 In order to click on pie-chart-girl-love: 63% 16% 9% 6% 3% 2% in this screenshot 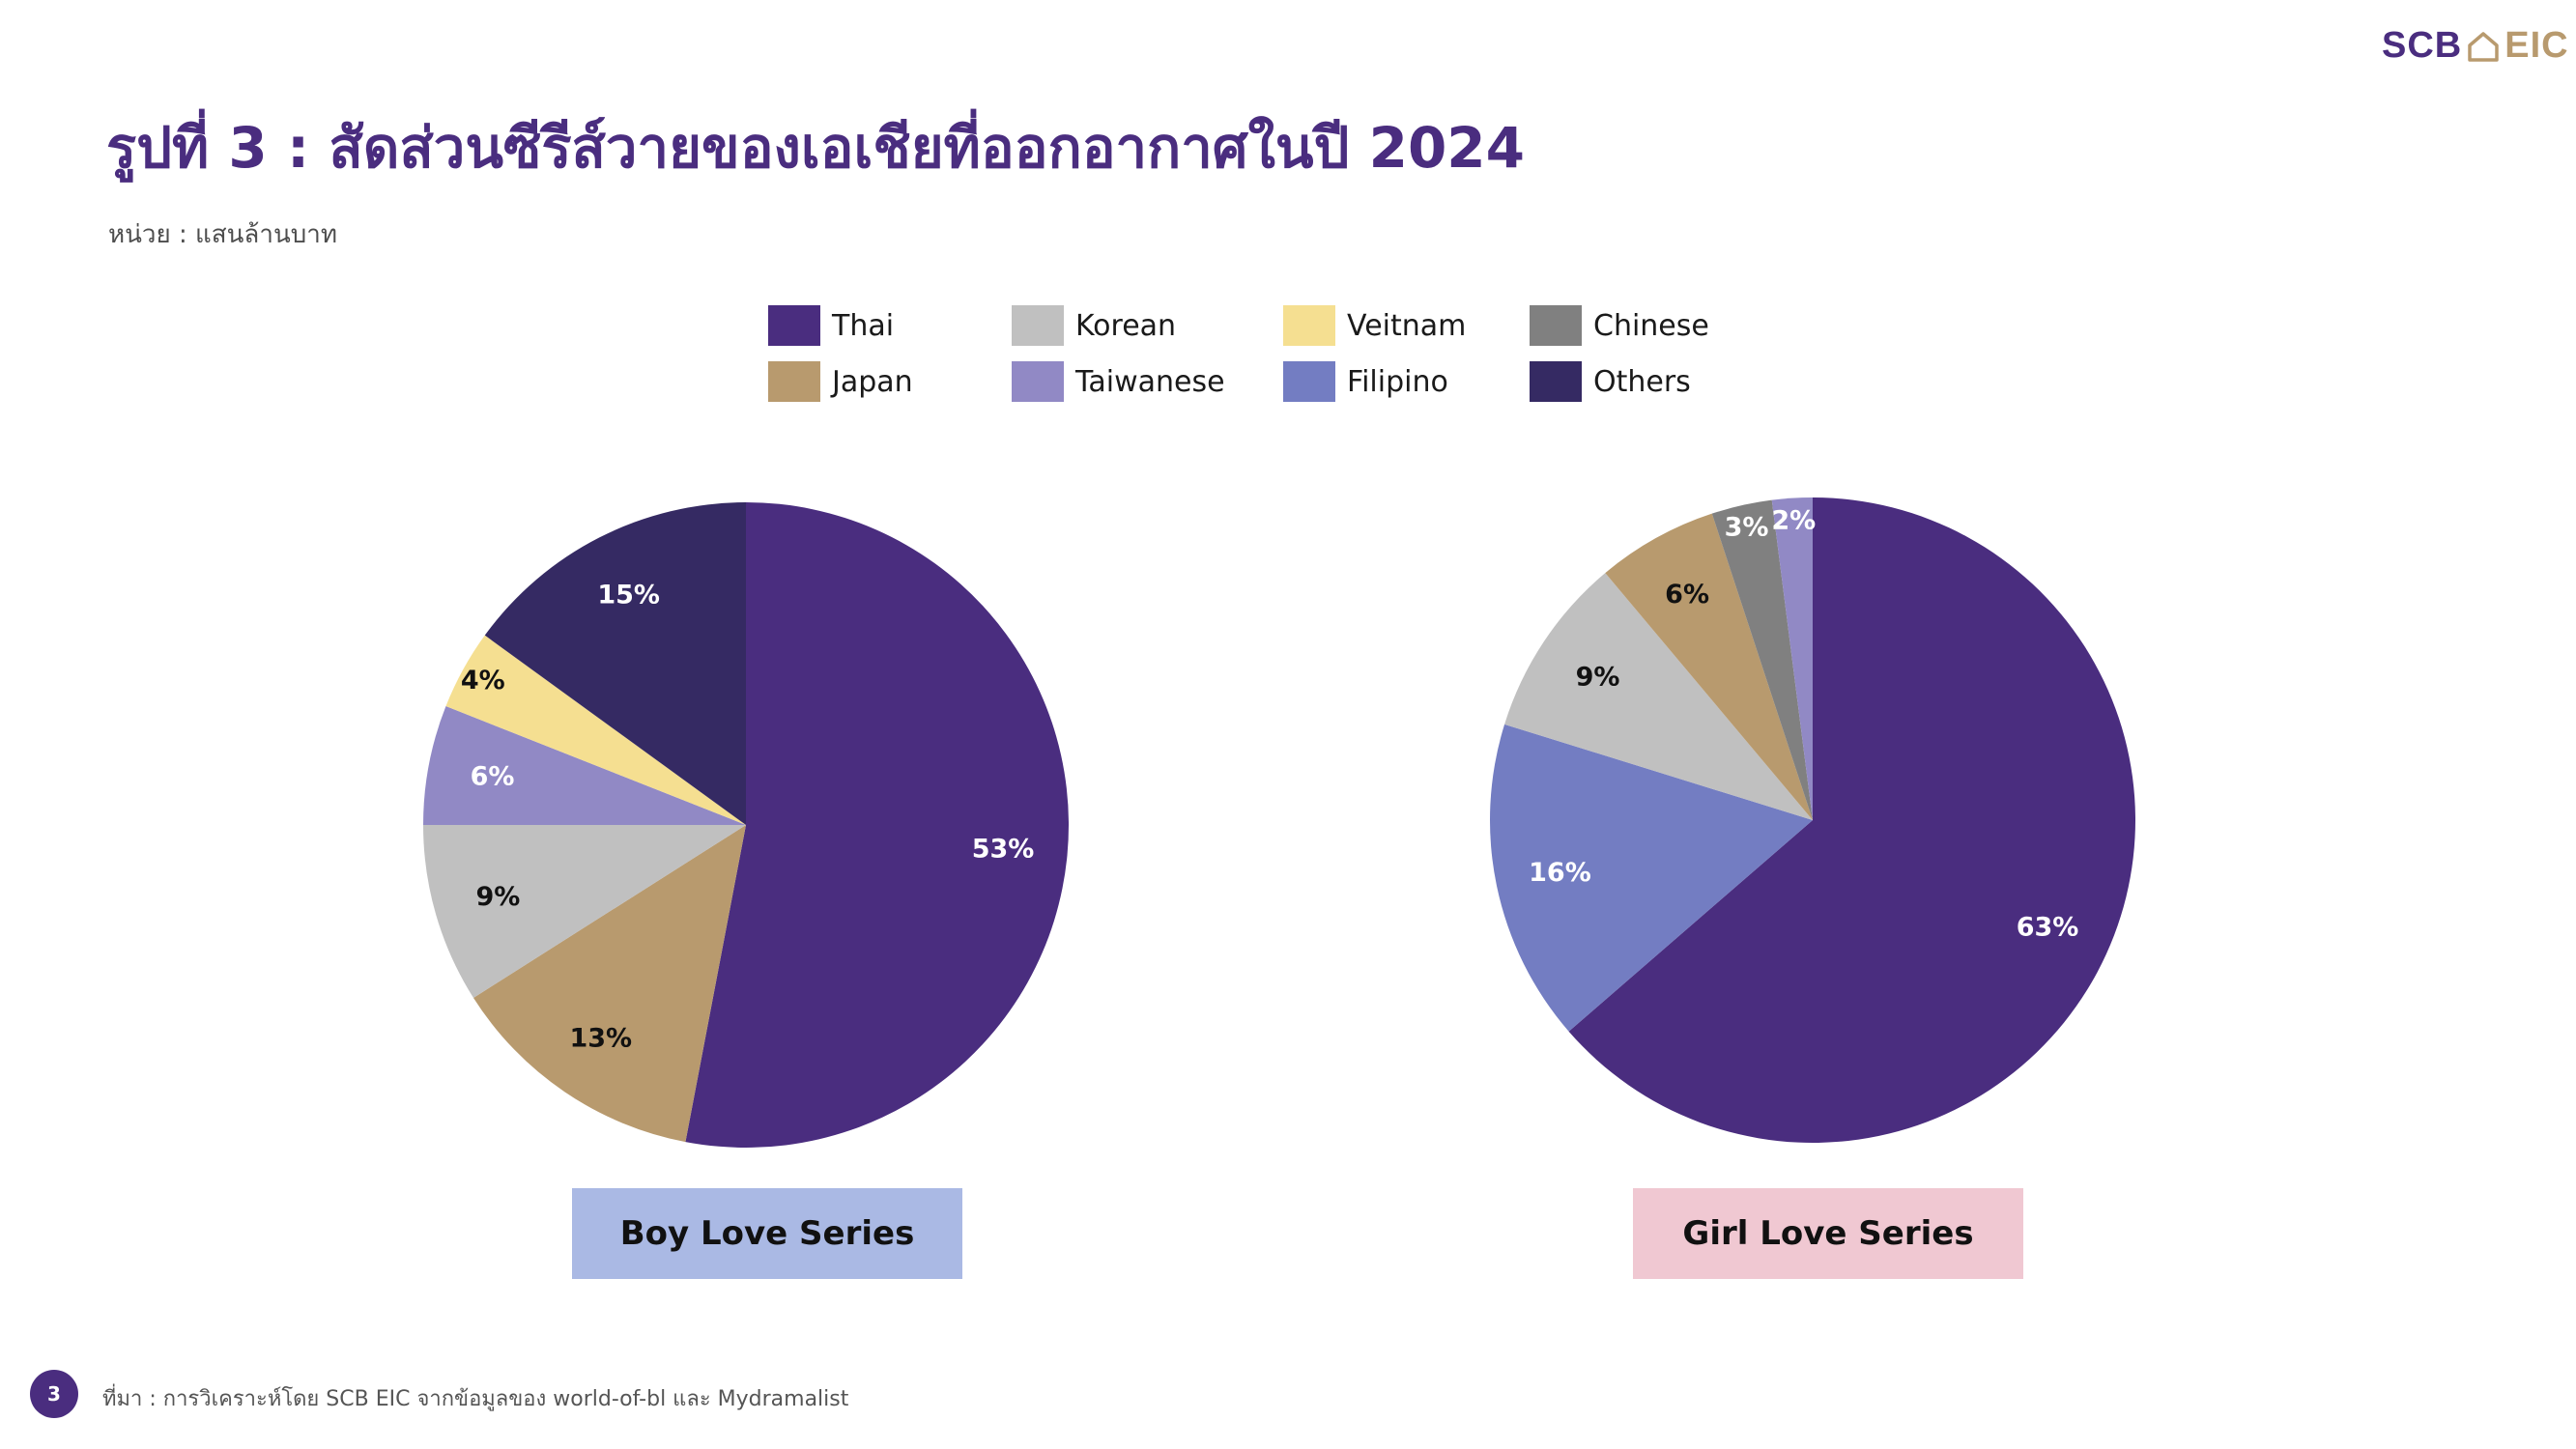, I will do `click(1813, 820)`.